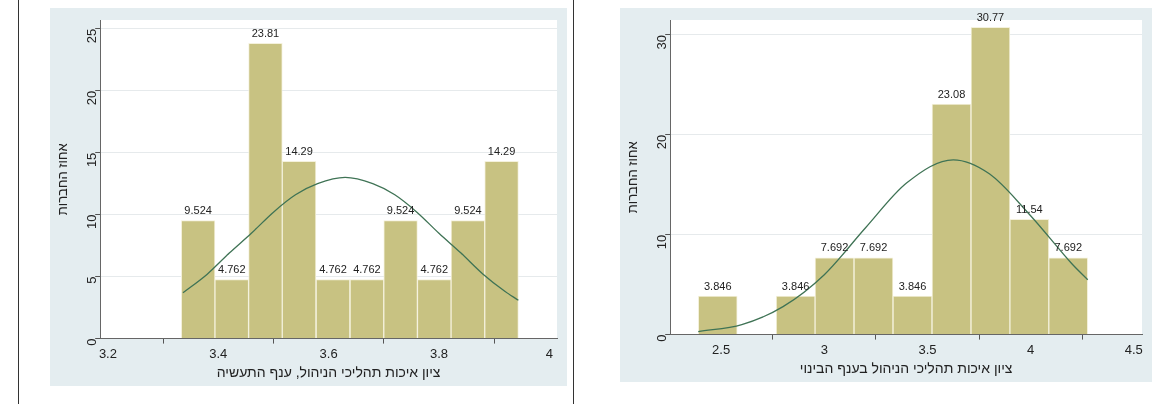  What do you see at coordinates (927, 349) in the screenshot?
I see `x-tick-label: 3.5` at bounding box center [927, 349].